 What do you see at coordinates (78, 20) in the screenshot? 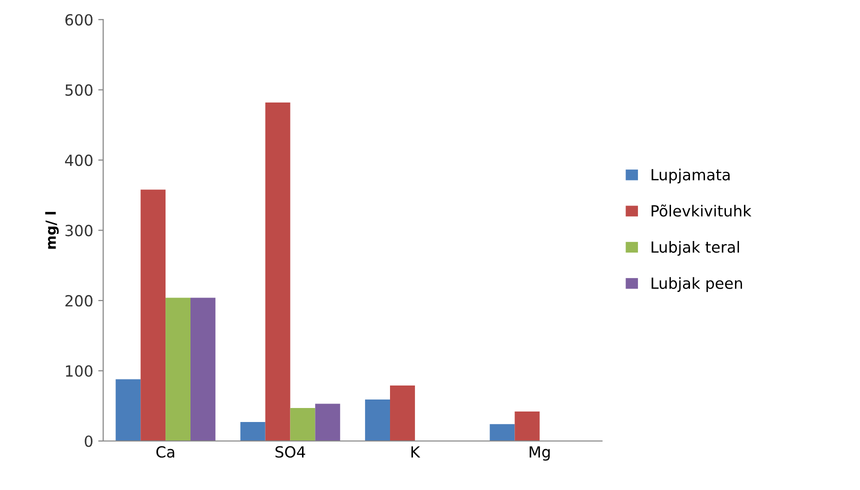
I see `y-tick-label: 600` at bounding box center [78, 20].